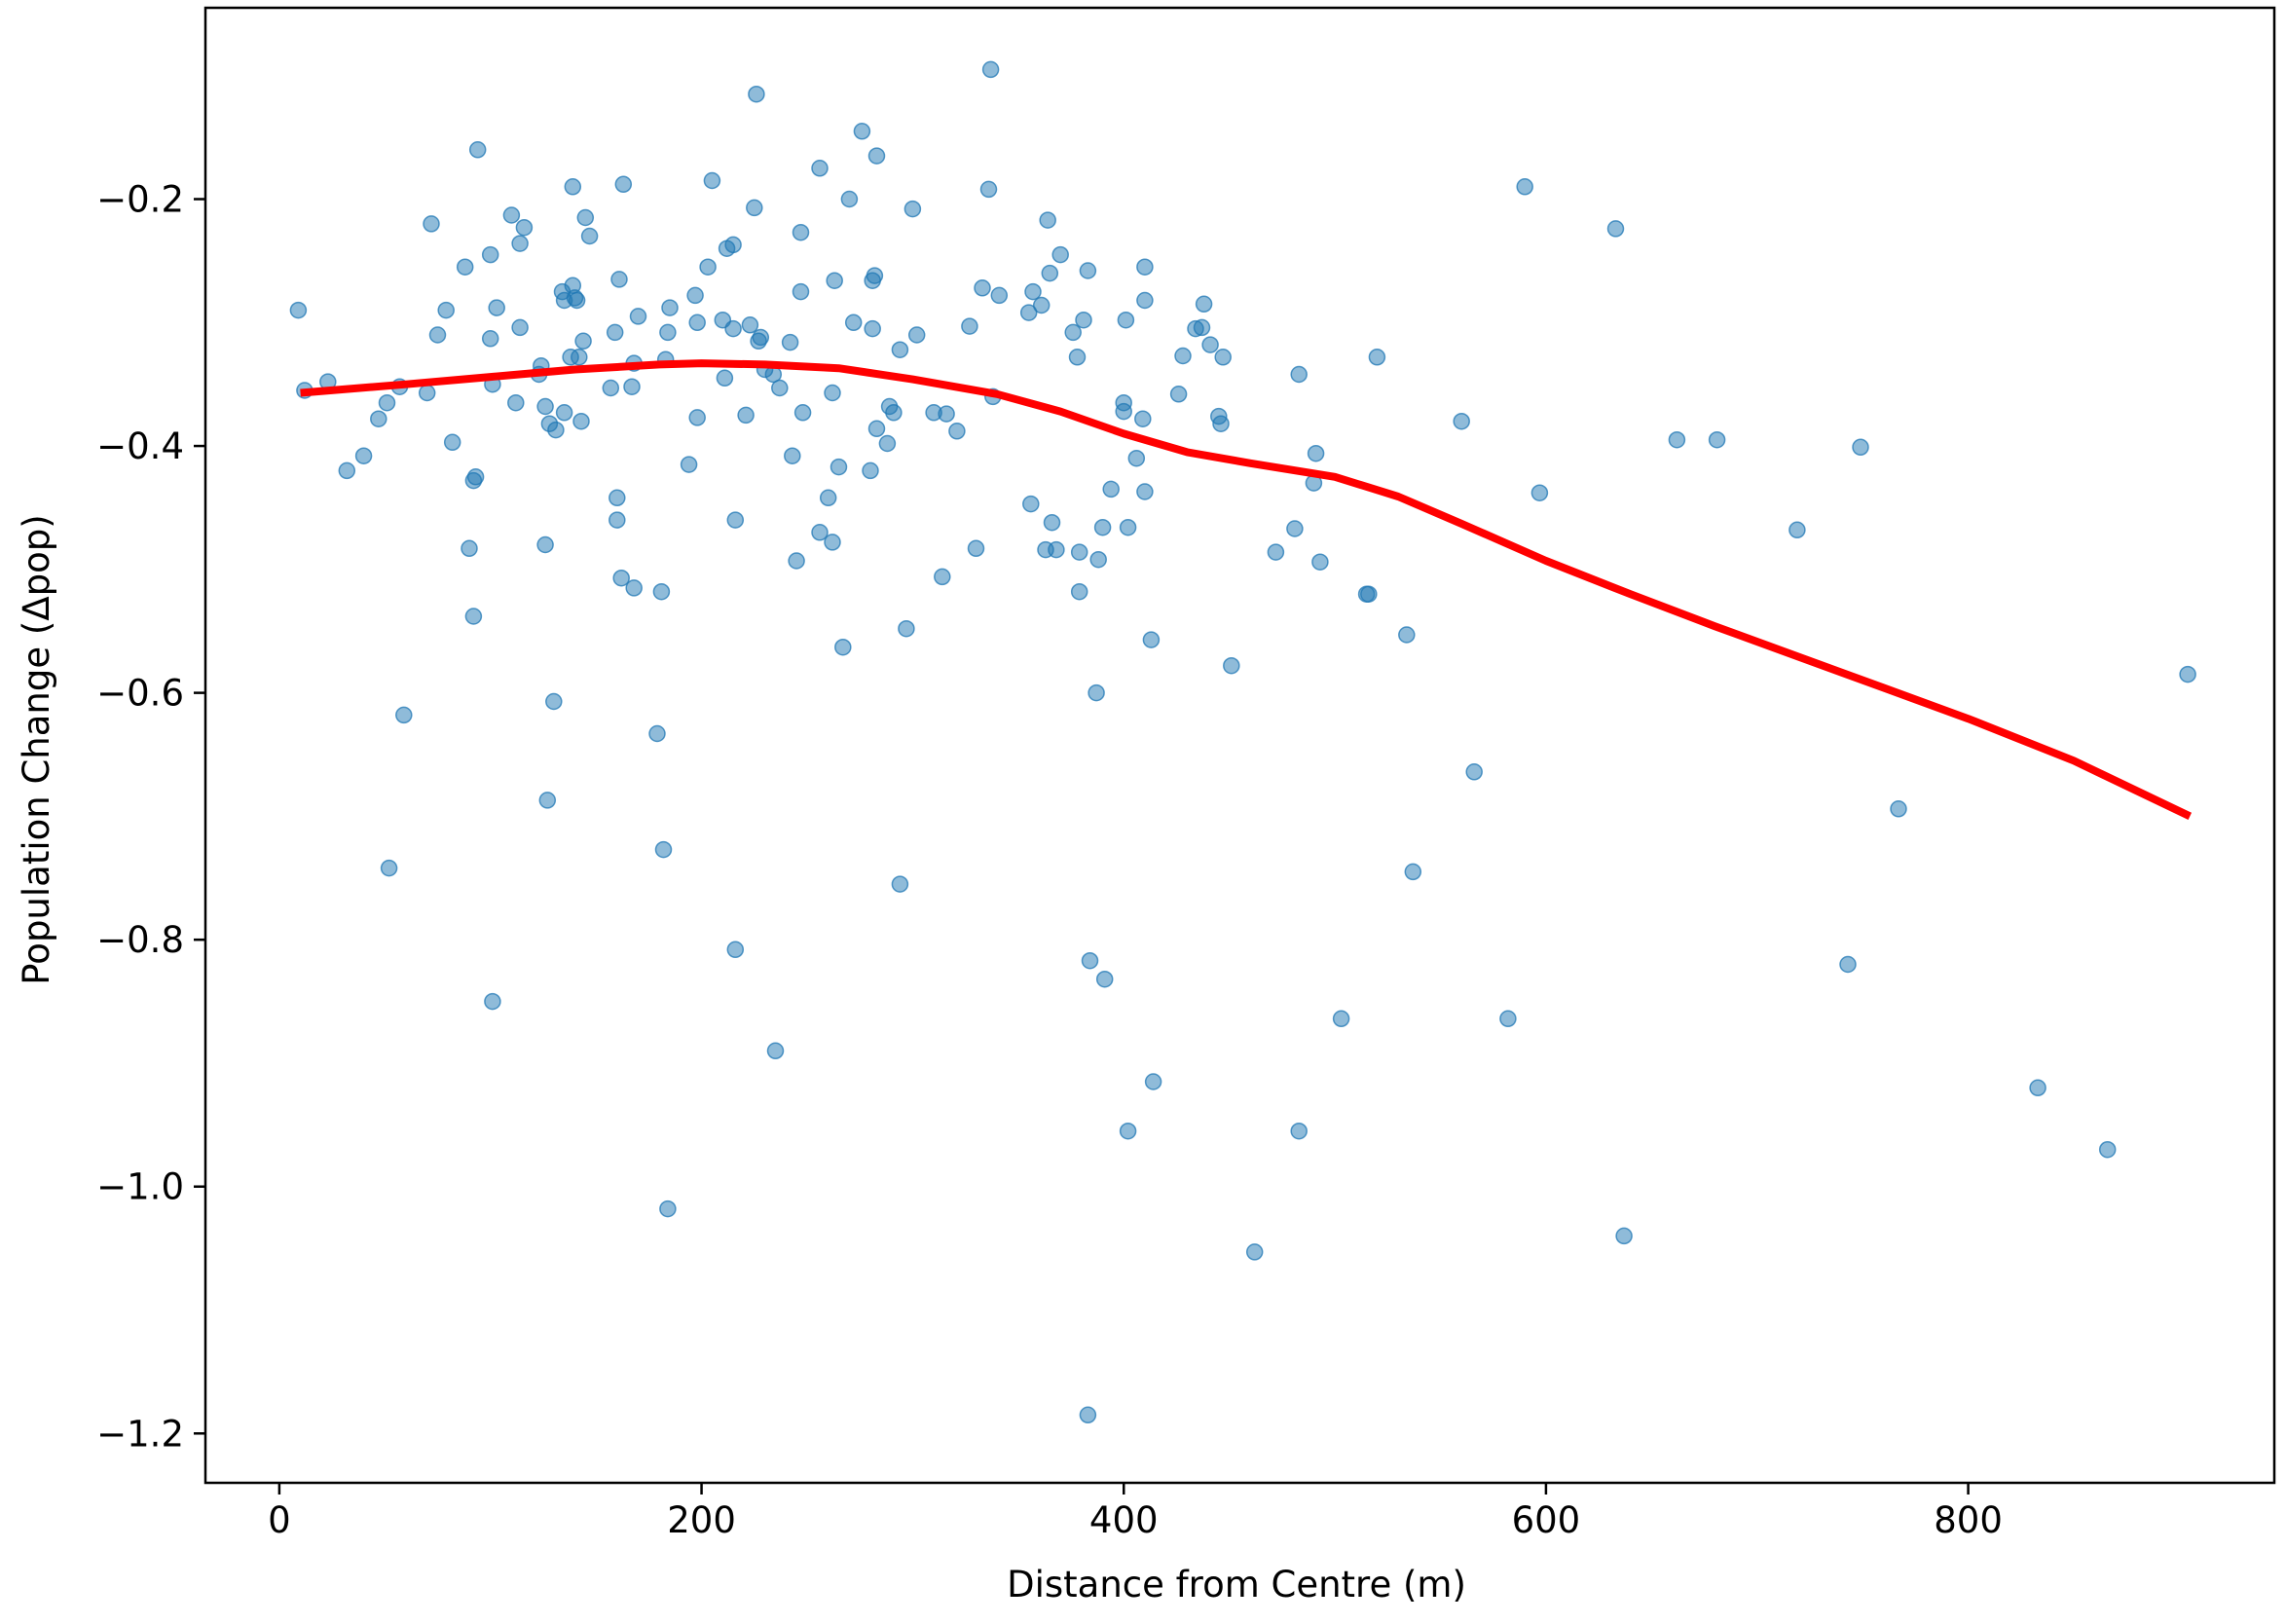  Describe the element at coordinates (1136, 1512) in the screenshot. I see `x-axis-ticks: 0 200 400 600 800` at that location.